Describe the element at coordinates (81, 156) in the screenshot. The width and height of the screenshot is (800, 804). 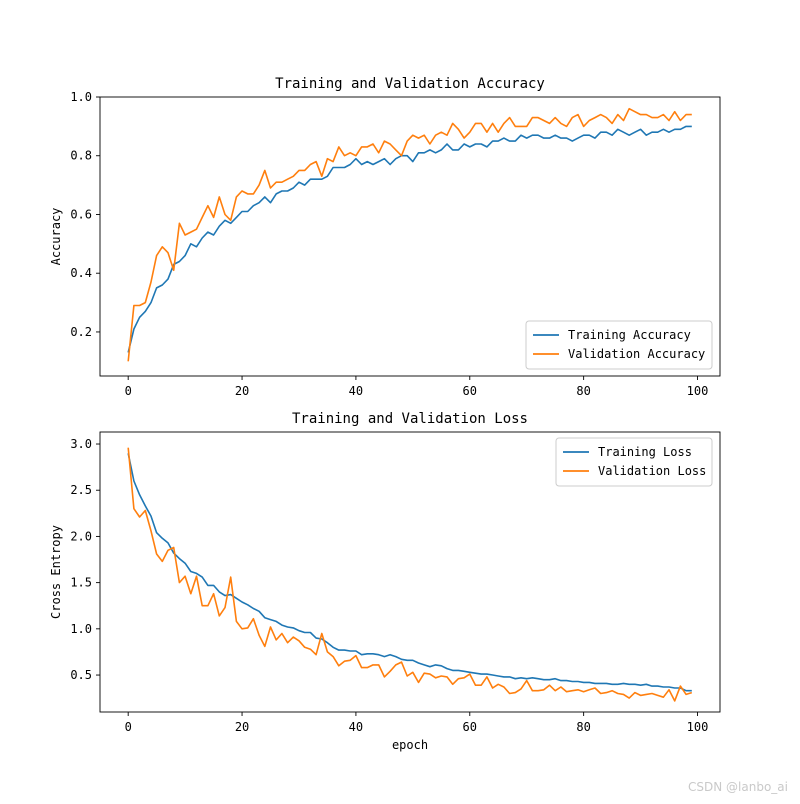
I see `y-tick-label: 0.8` at that location.